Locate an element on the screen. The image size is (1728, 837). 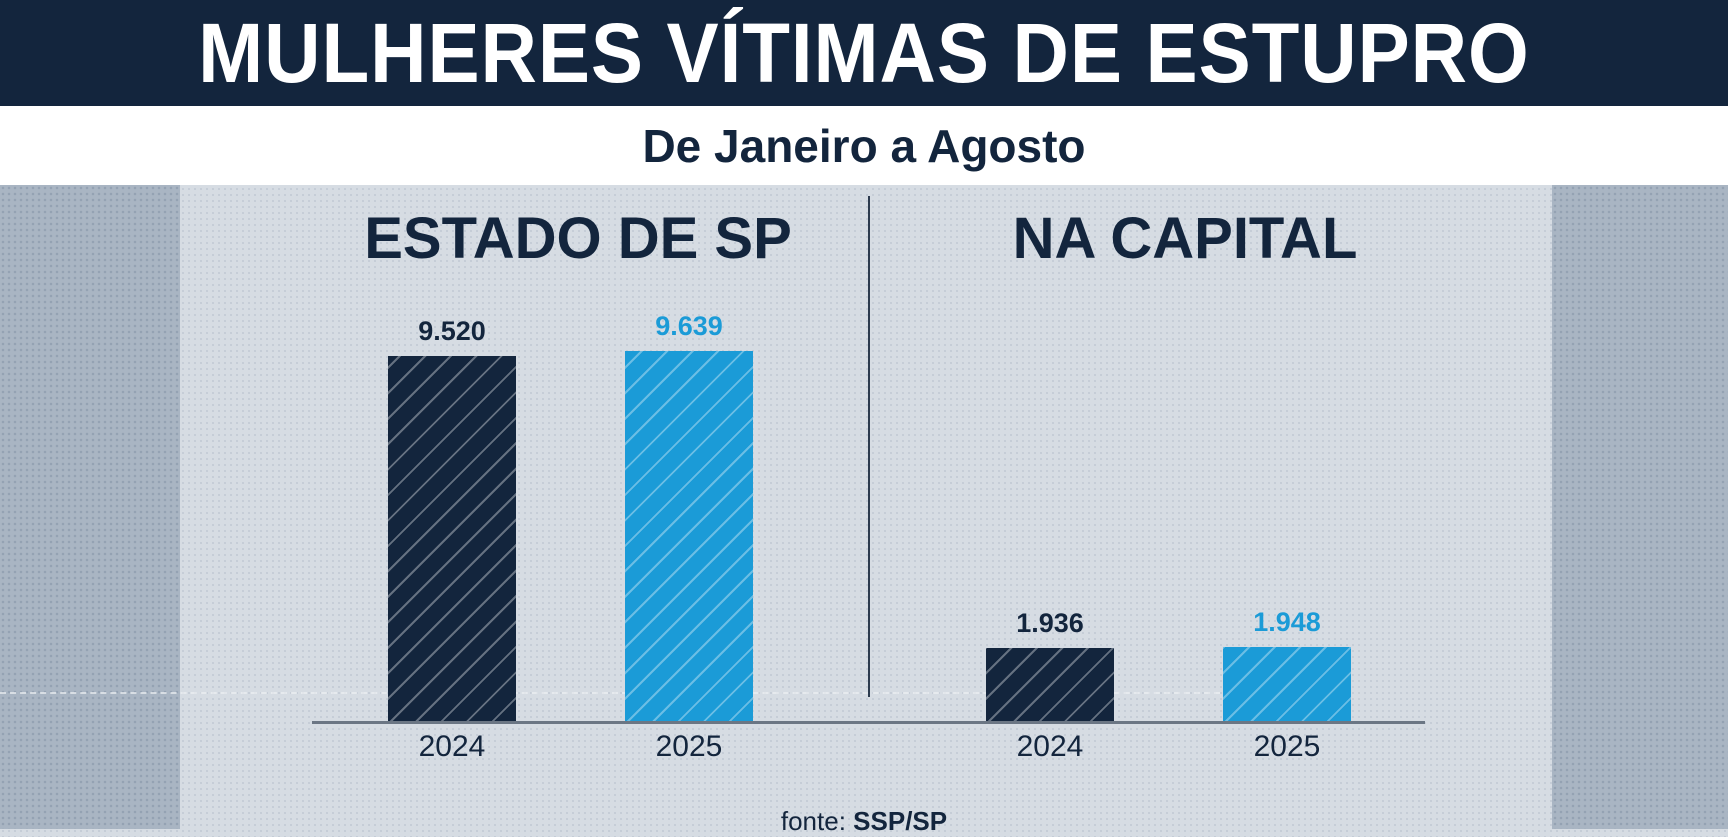
bar-capital-2025 is located at coordinates (1287, 684).